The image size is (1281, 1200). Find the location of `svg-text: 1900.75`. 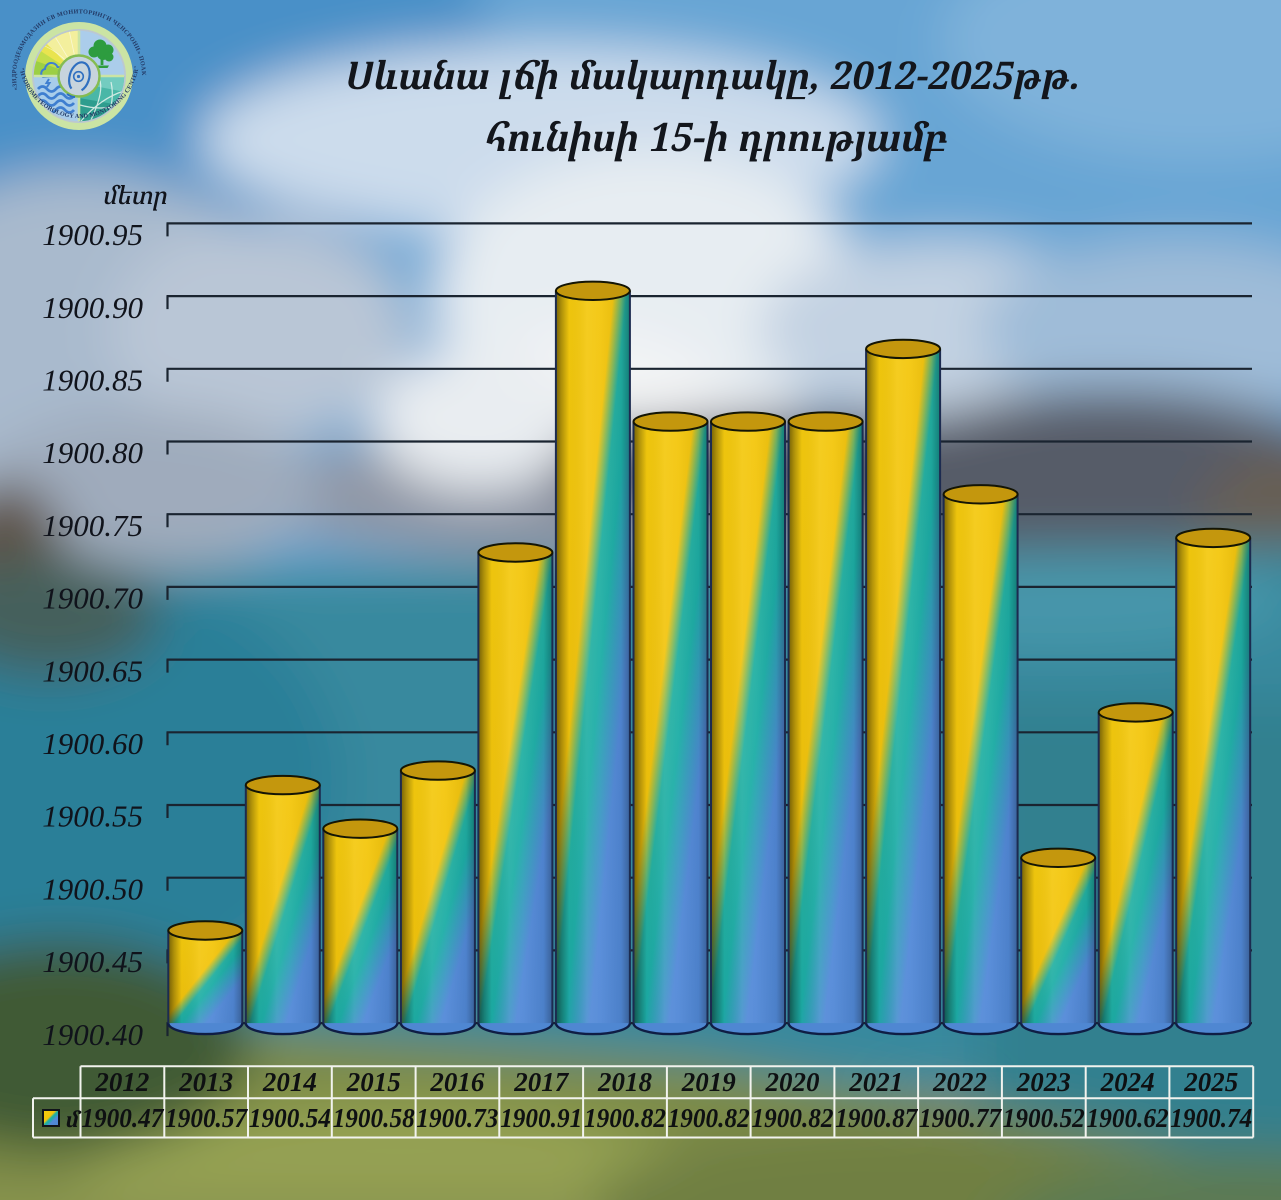

svg-text: 1900.75 is located at coordinates (92, 525).